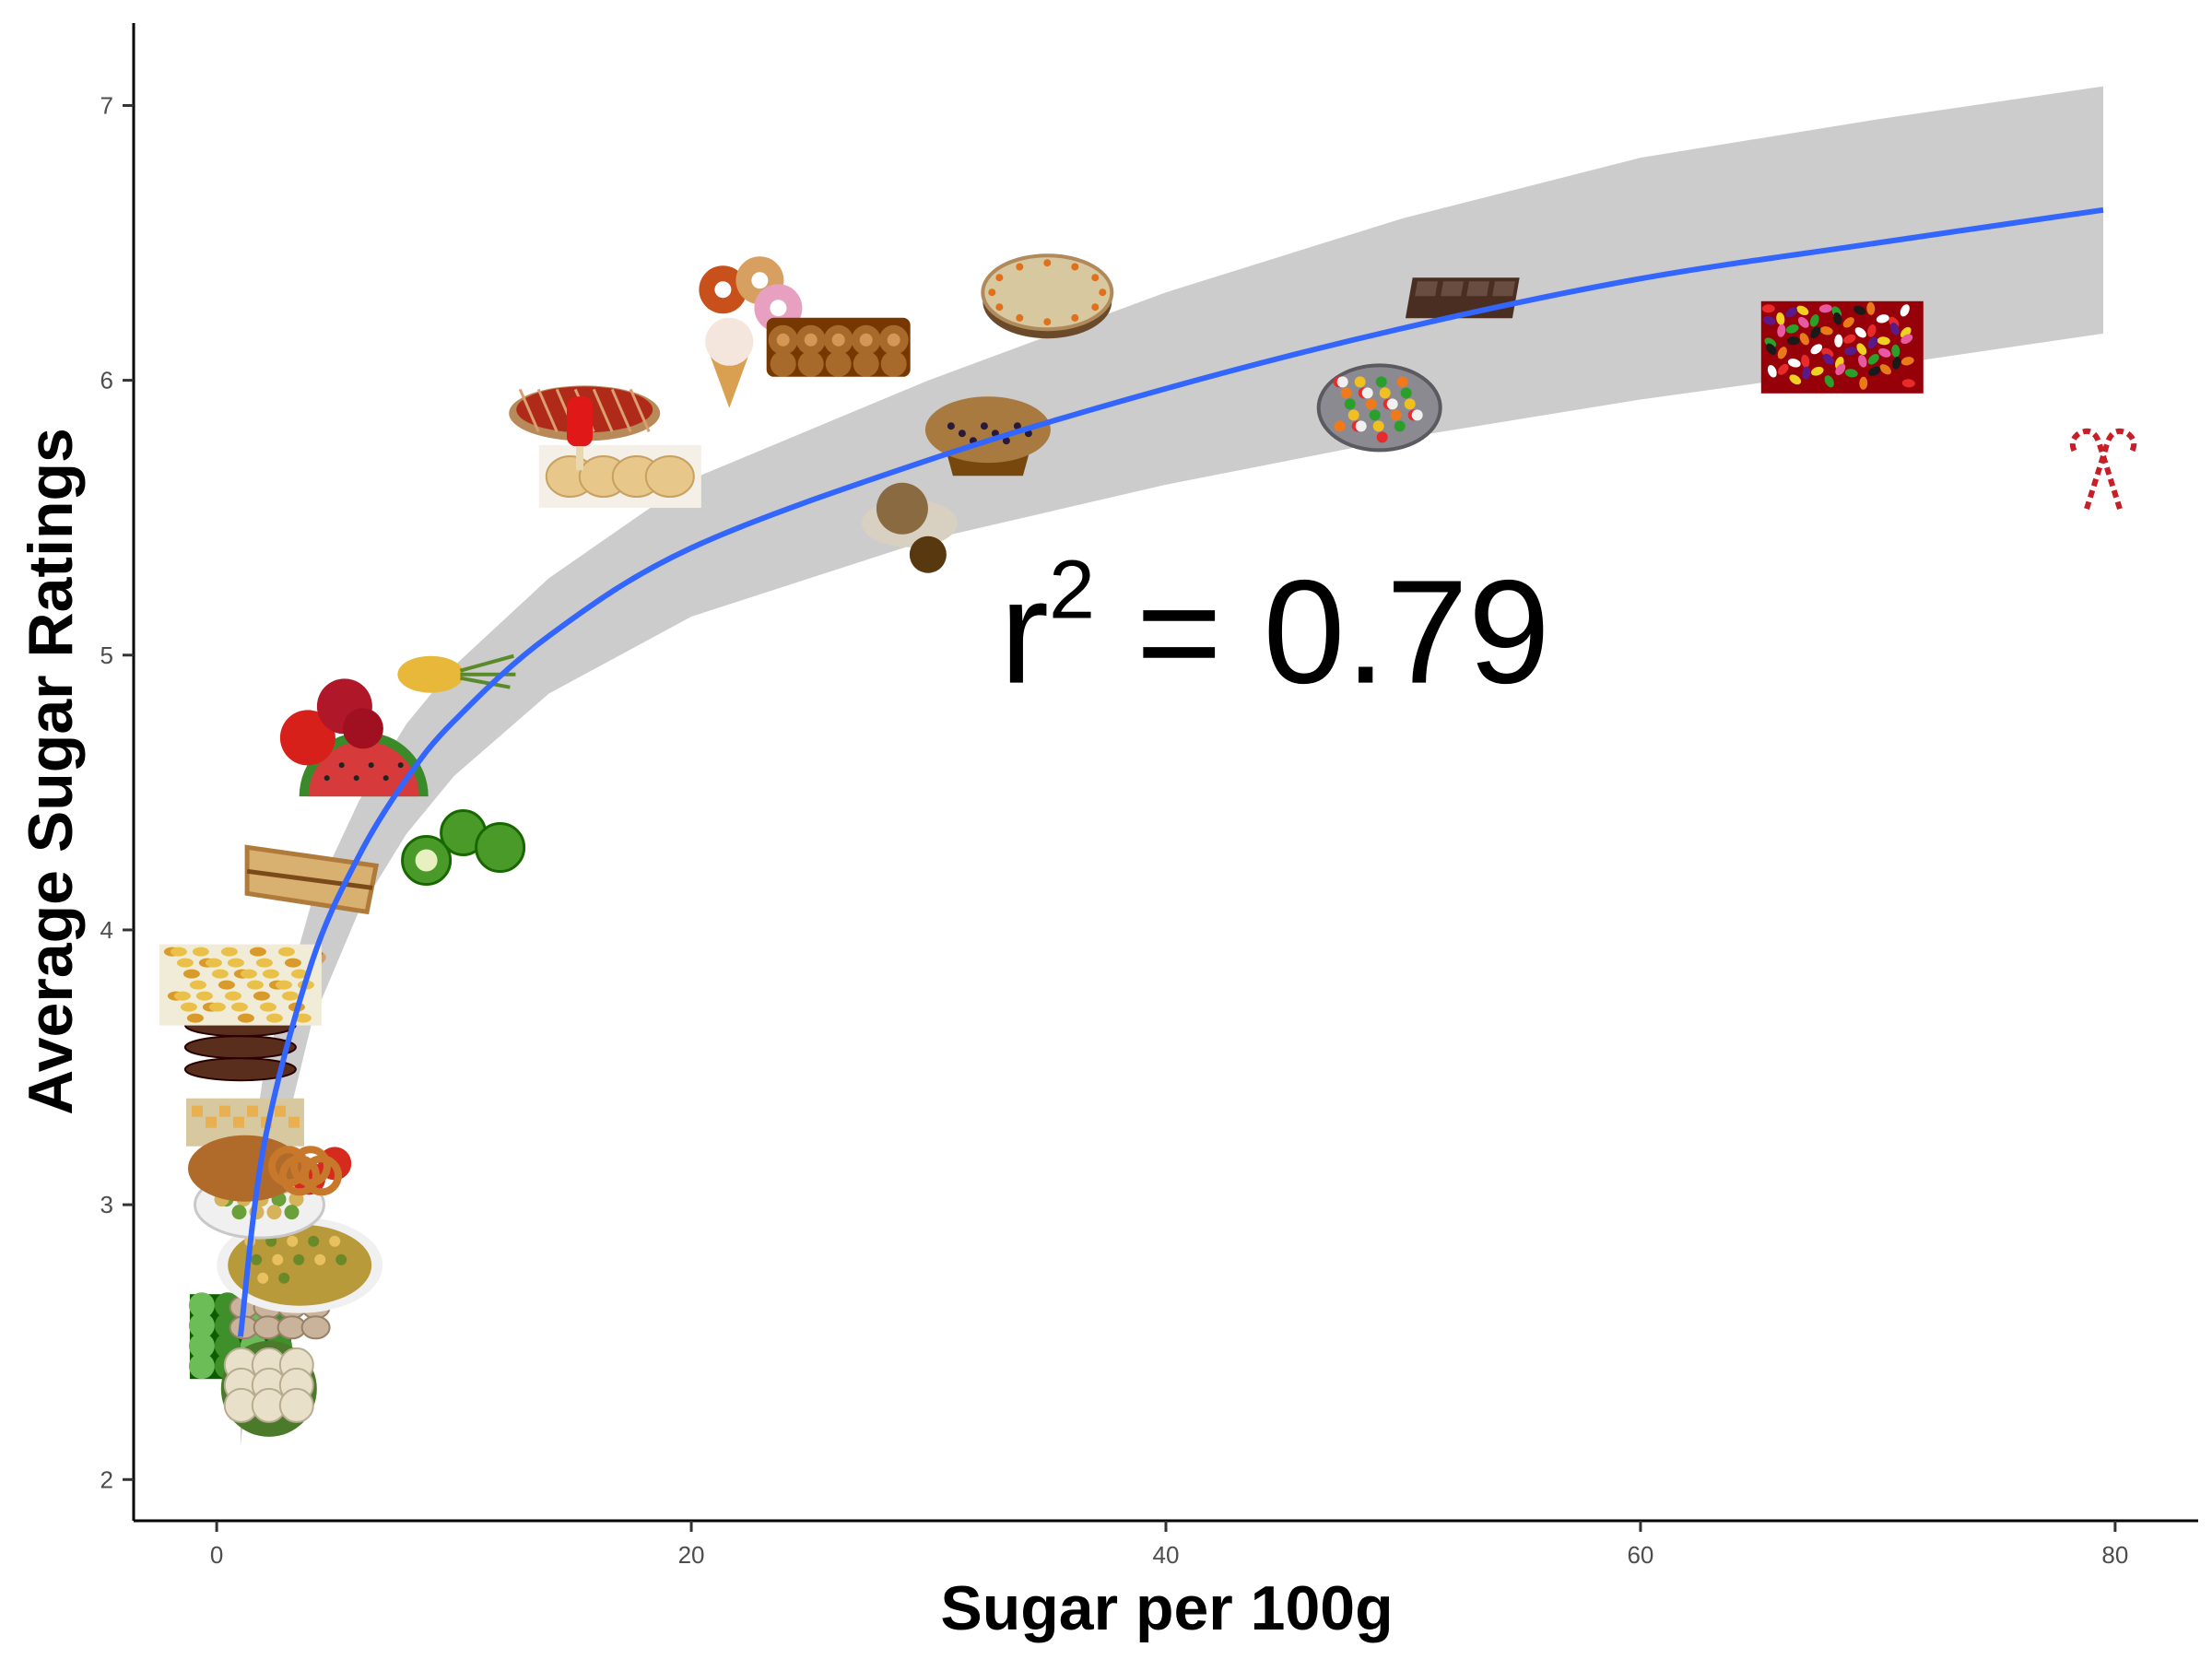  What do you see at coordinates (838, 347) in the screenshot?
I see `cinnamon-roll-icon` at bounding box center [838, 347].